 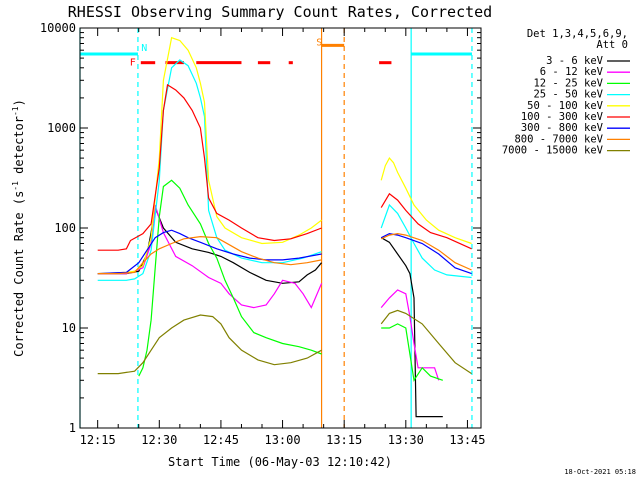 I want to click on flag-label-s: S, so click(x=319, y=42).